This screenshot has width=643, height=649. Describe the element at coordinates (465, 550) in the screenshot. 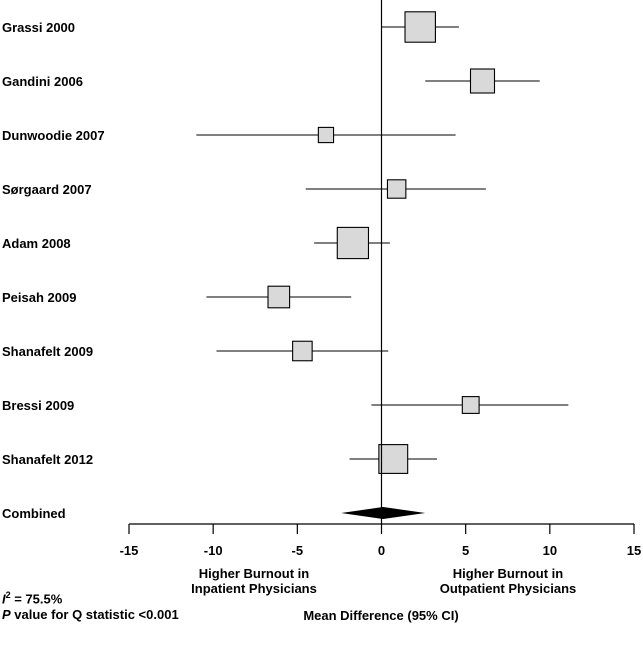

I see `x-tick-label: 5` at that location.